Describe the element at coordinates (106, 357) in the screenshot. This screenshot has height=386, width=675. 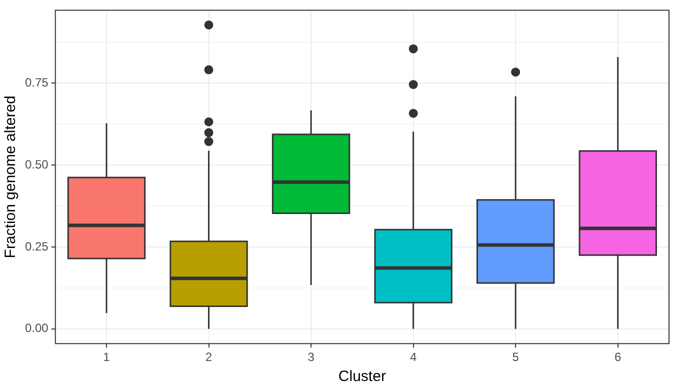
I see `x-tick-label: 1` at that location.